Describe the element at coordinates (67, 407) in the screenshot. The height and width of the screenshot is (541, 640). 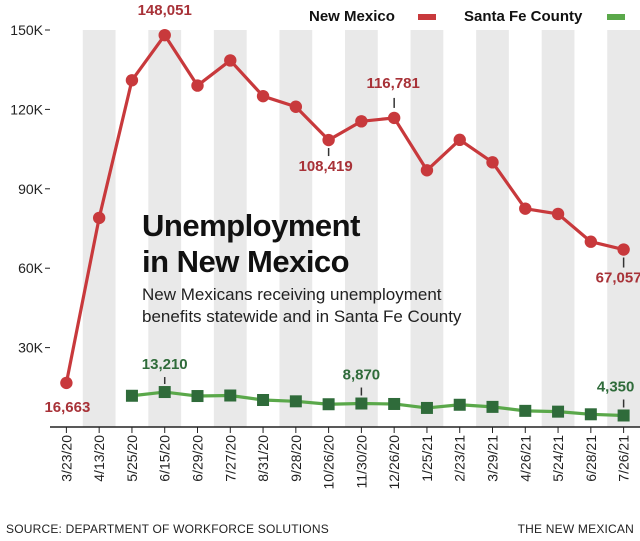
I see `data-label: 16,663` at that location.